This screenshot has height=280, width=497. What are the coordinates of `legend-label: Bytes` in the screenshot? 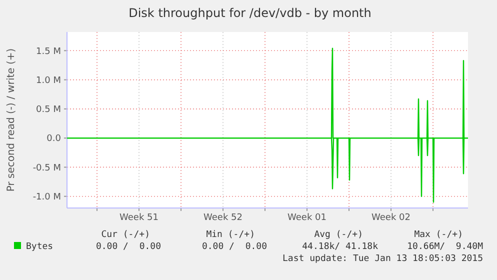 It's located at (40, 247).